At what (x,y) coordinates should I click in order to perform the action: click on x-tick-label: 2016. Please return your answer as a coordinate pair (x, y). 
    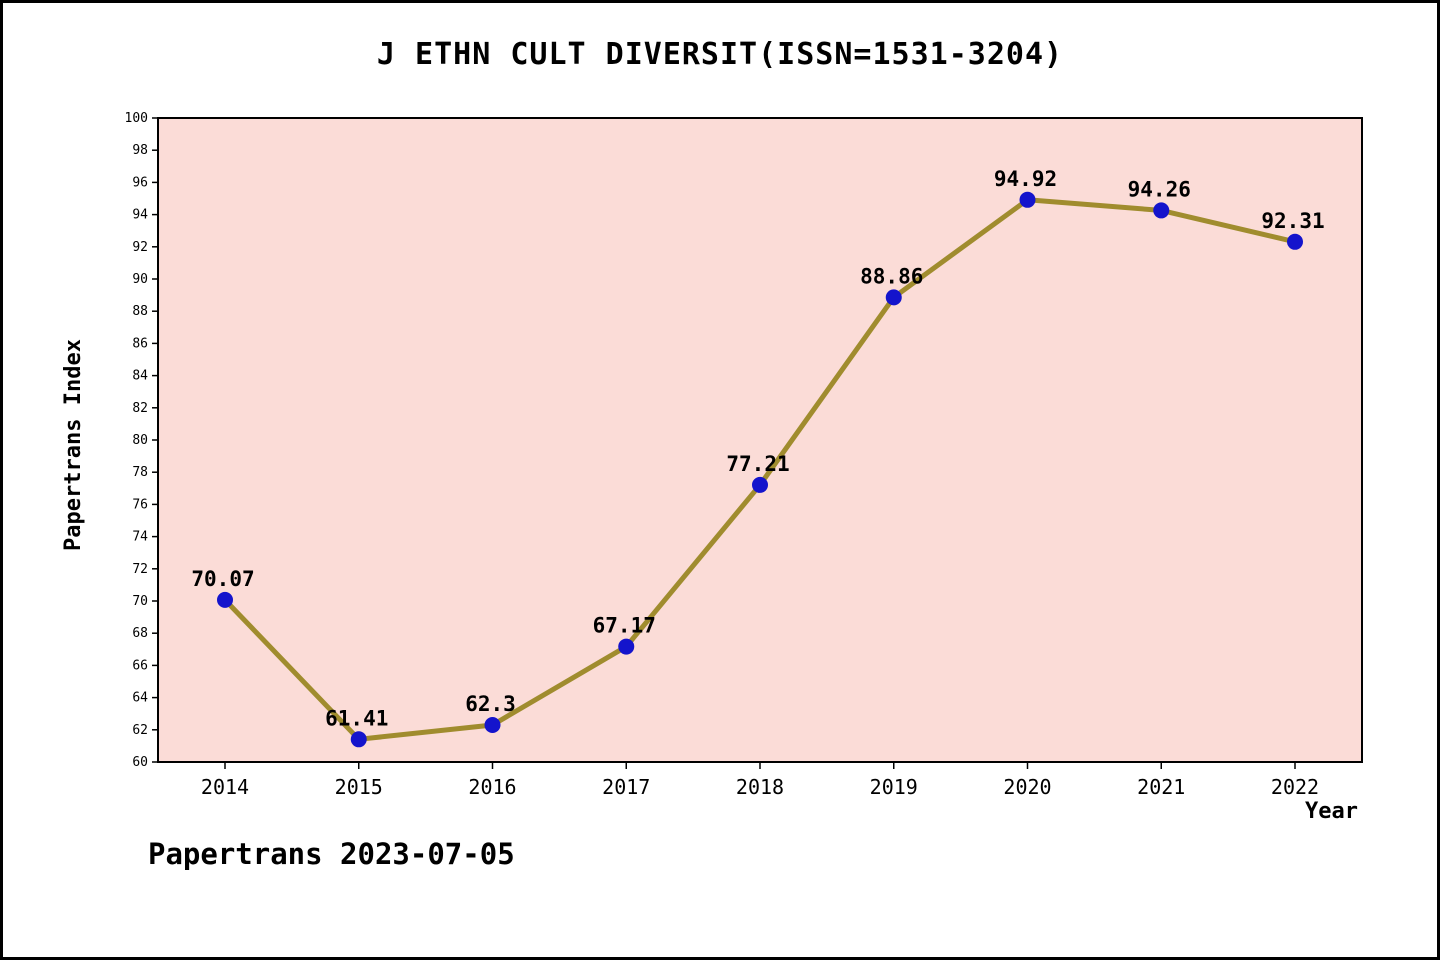
    Looking at the image, I should click on (492, 787).